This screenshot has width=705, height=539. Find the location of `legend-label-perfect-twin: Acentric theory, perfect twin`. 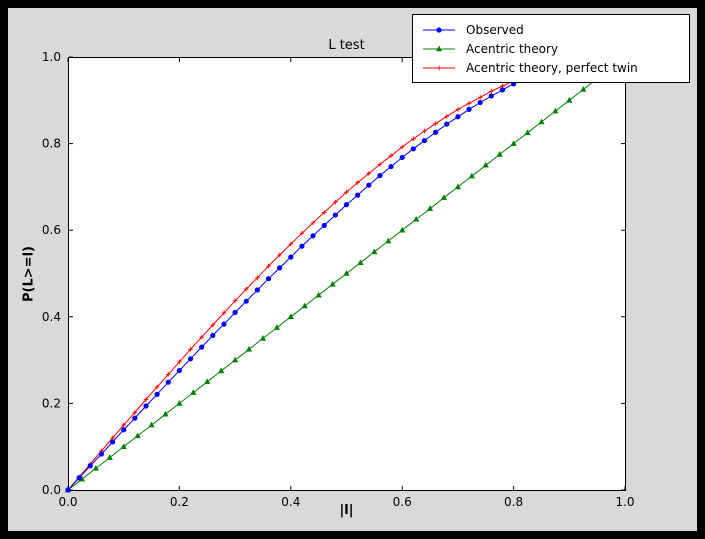

legend-label-perfect-twin: Acentric theory, perfect twin is located at coordinates (552, 67).